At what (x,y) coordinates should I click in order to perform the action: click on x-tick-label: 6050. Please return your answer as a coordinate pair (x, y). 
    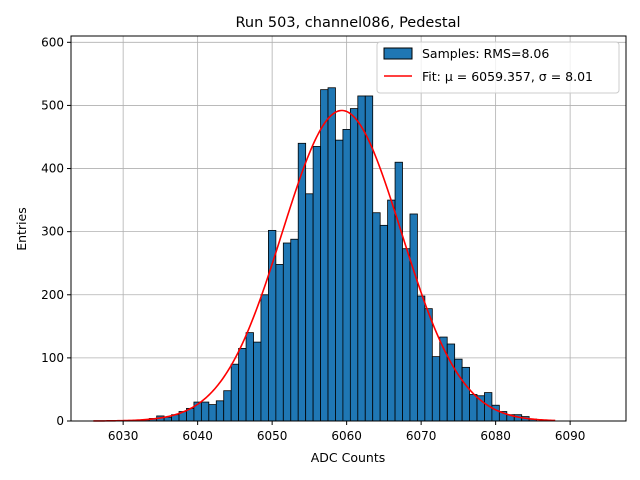
    Looking at the image, I should click on (272, 436).